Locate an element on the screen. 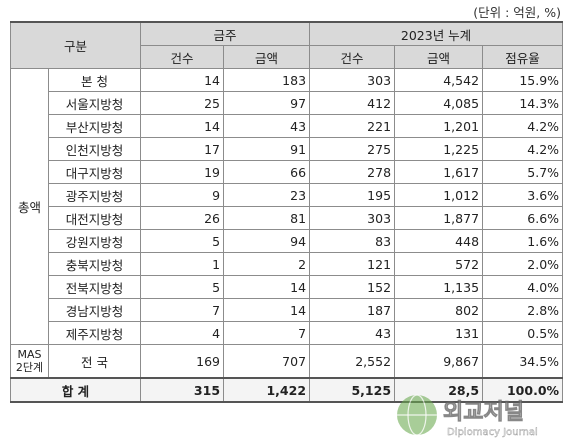 This screenshot has height=444, width=569. total-amount-cumulative: 28,5 is located at coordinates (439, 390).